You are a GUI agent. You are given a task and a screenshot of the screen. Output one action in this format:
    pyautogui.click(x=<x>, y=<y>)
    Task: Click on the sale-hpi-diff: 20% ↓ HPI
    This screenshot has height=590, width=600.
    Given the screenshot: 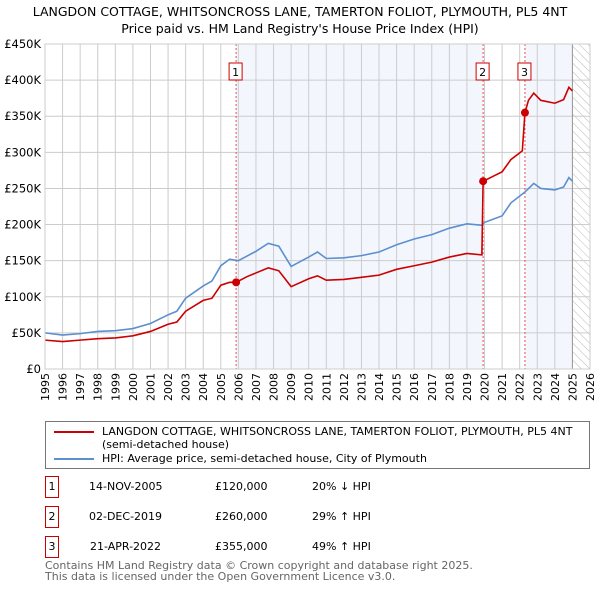 What is the action you would take?
    pyautogui.click(x=341, y=486)
    